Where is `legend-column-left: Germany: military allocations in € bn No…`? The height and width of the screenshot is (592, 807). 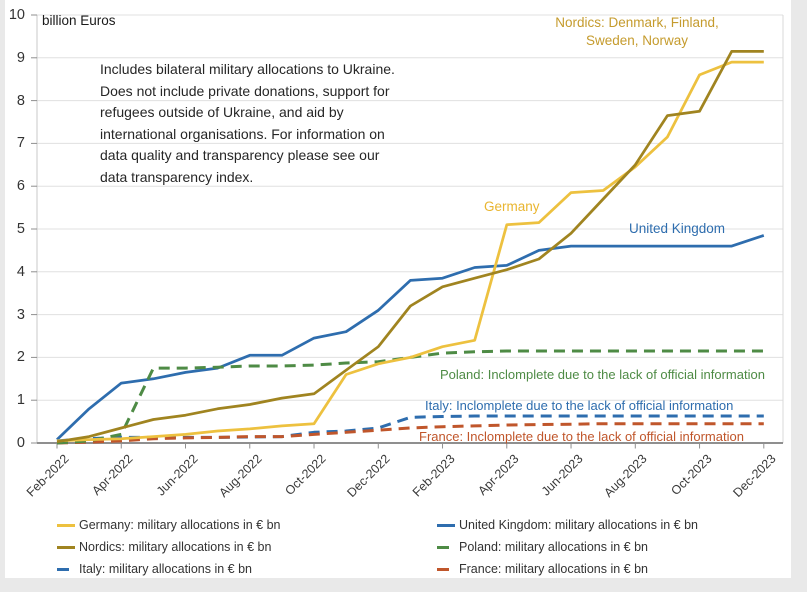
legend-column-left: Germany: military allocations in € bn No… is located at coordinates (168, 547).